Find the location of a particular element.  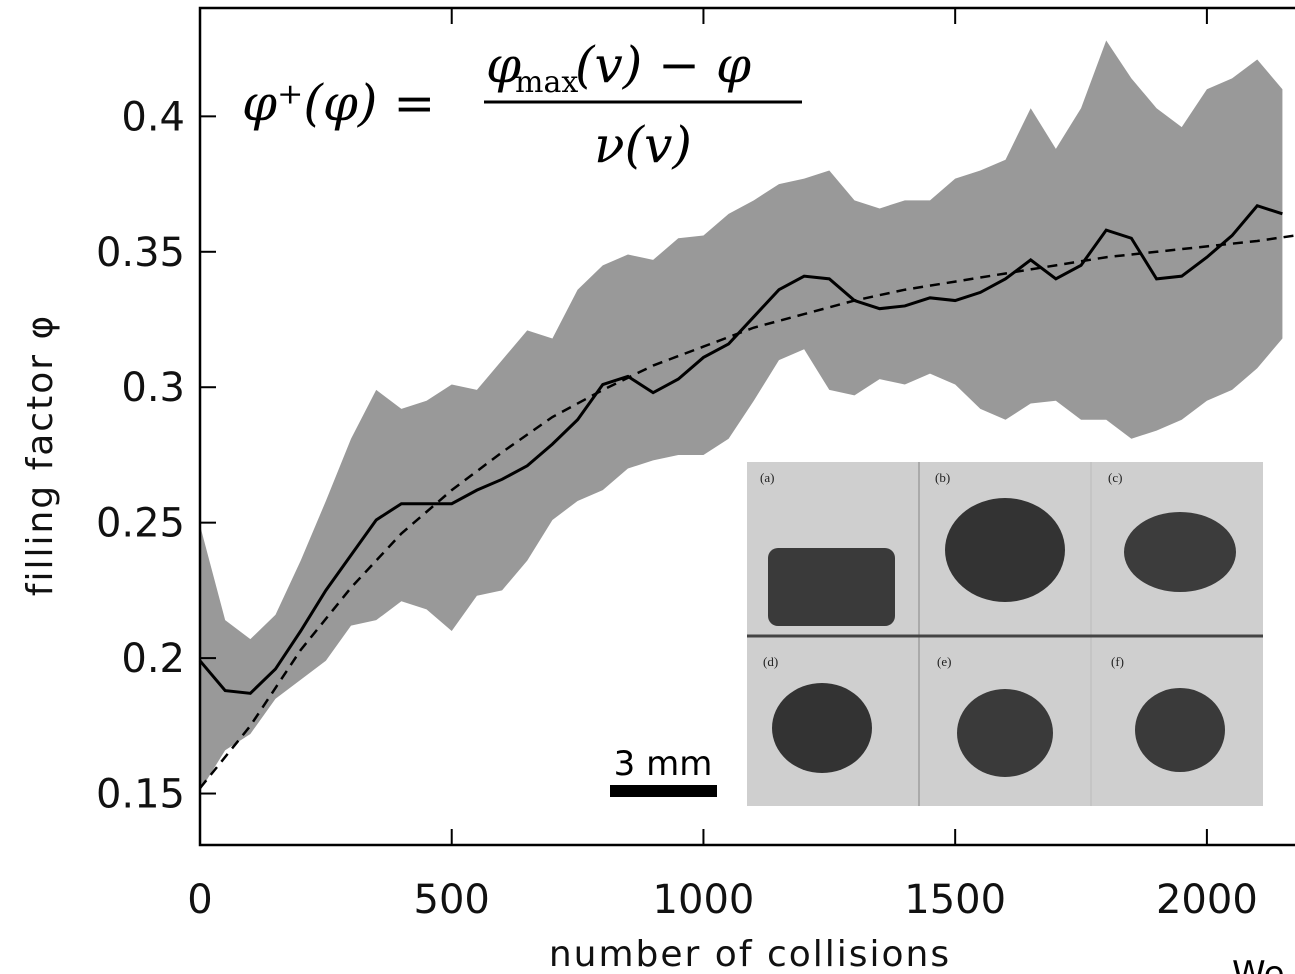

x-tick-label: 500 is located at coordinates (452, 900).